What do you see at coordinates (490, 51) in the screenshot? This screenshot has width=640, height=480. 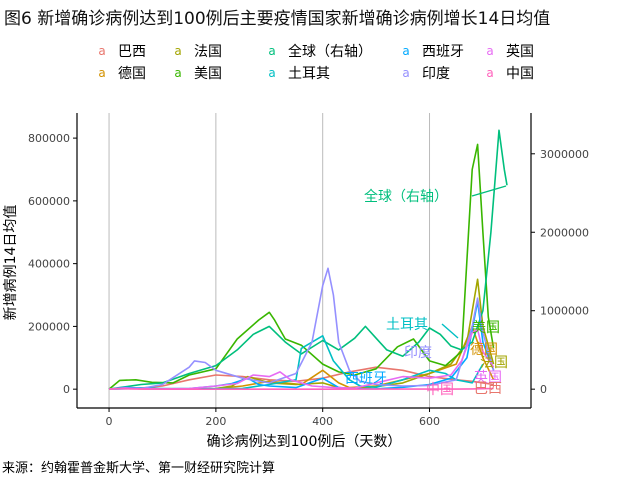 I see `legend-key-uk: a` at bounding box center [490, 51].